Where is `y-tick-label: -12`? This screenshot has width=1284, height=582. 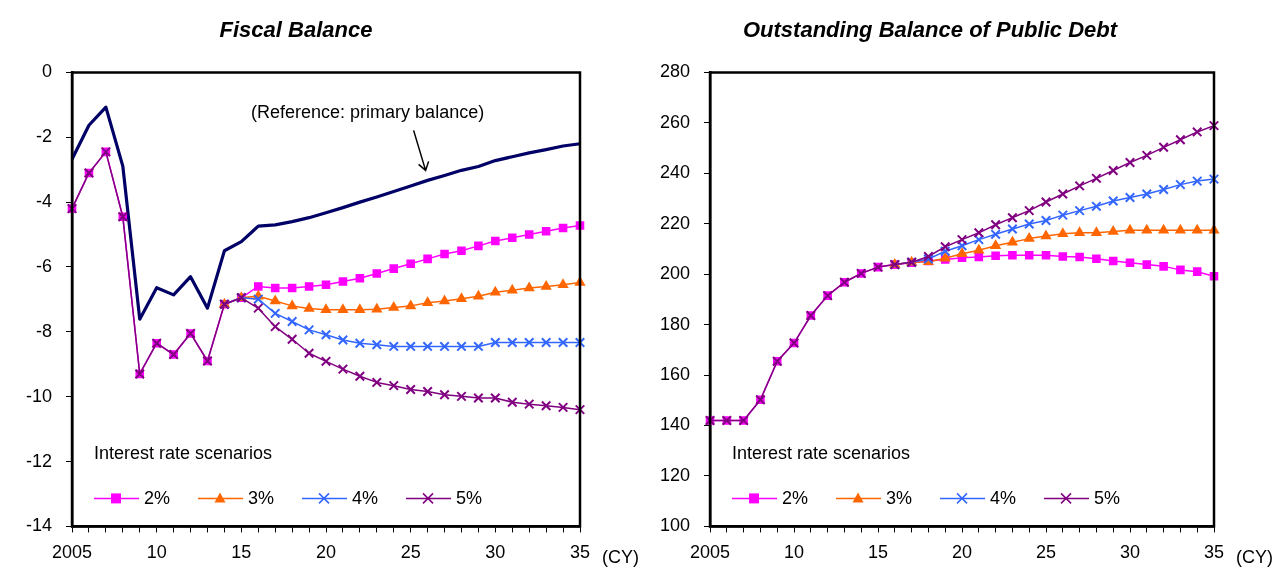 y-tick-label: -12 is located at coordinates (39, 460).